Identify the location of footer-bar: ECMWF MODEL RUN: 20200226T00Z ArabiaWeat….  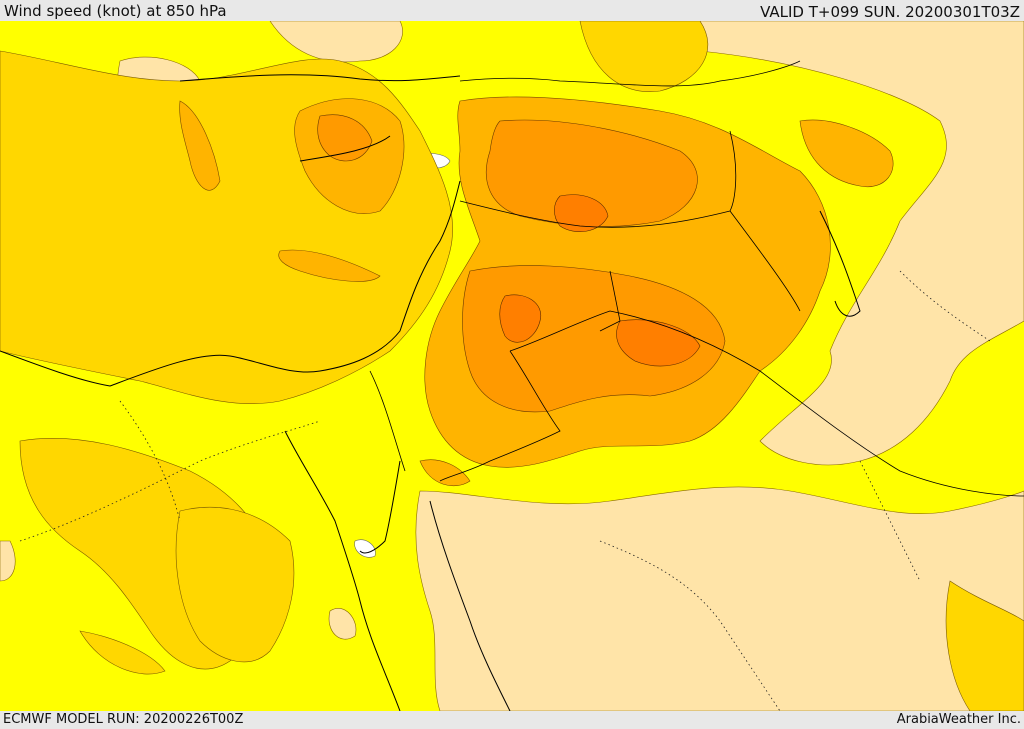
(512, 720).